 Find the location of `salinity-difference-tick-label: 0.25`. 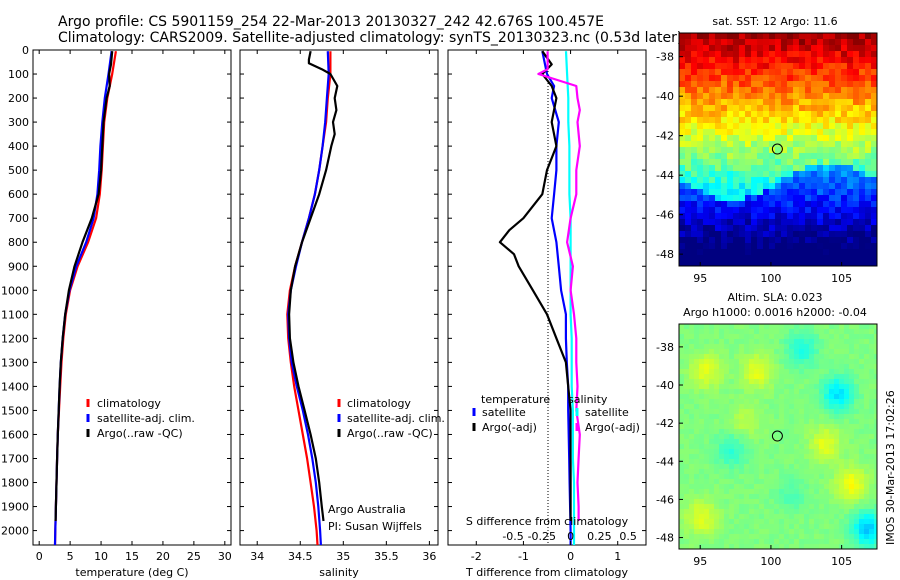

salinity-difference-tick-label: 0.25 is located at coordinates (599, 536).